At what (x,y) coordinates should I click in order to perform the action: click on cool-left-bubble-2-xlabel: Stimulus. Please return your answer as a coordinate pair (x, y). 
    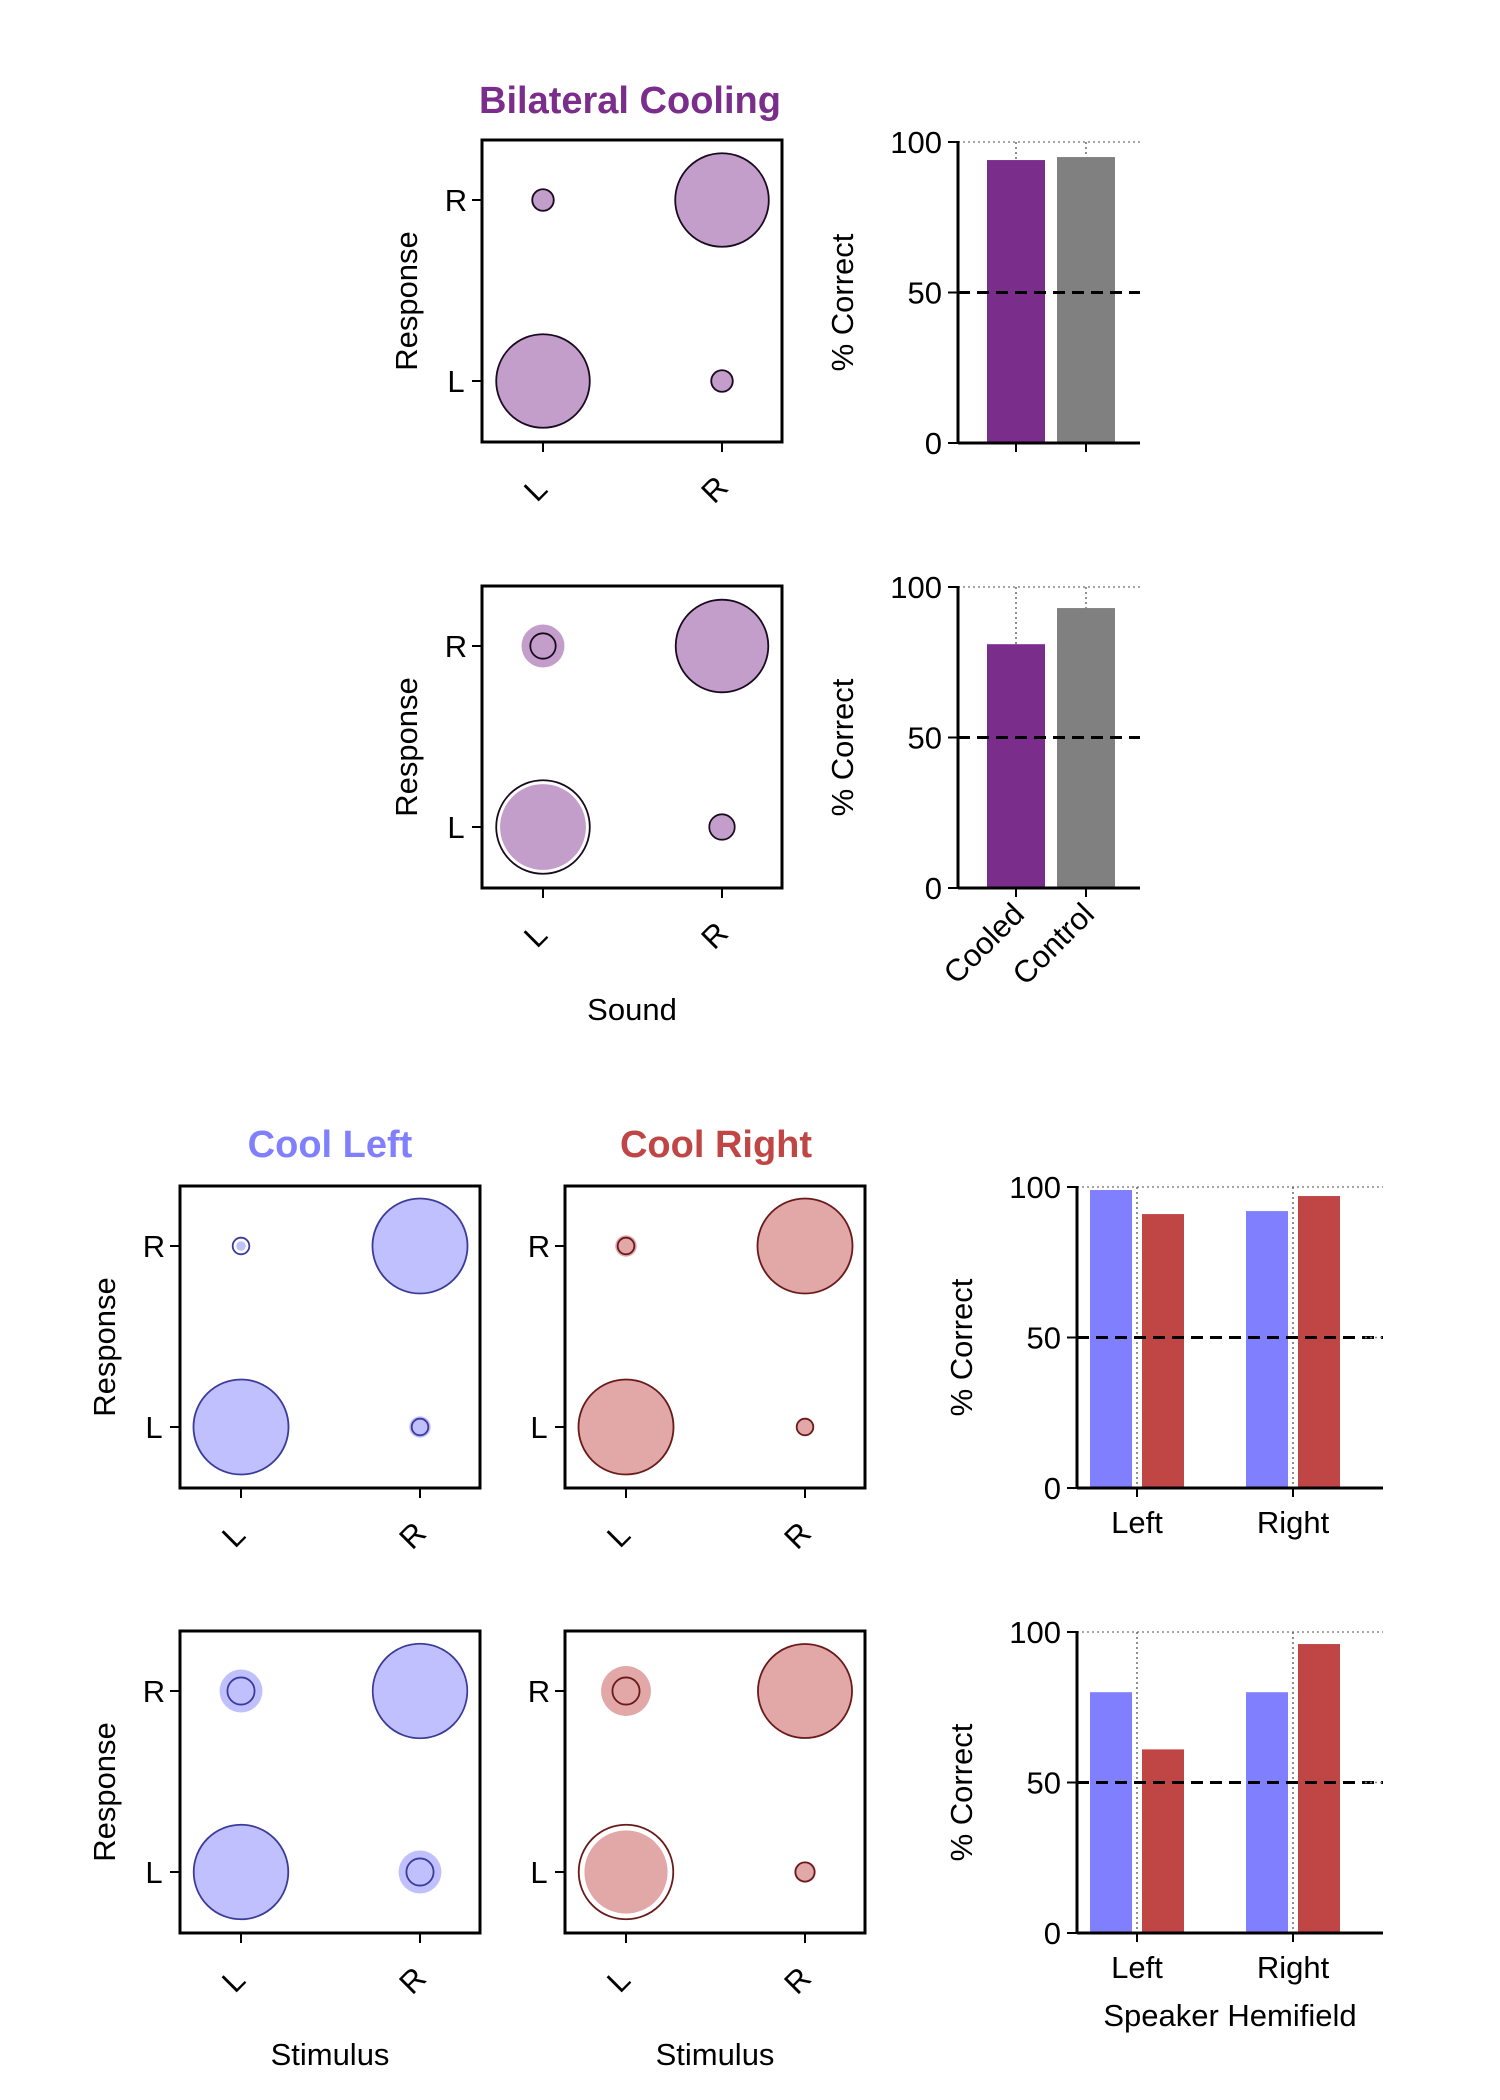
    Looking at the image, I should click on (330, 2054).